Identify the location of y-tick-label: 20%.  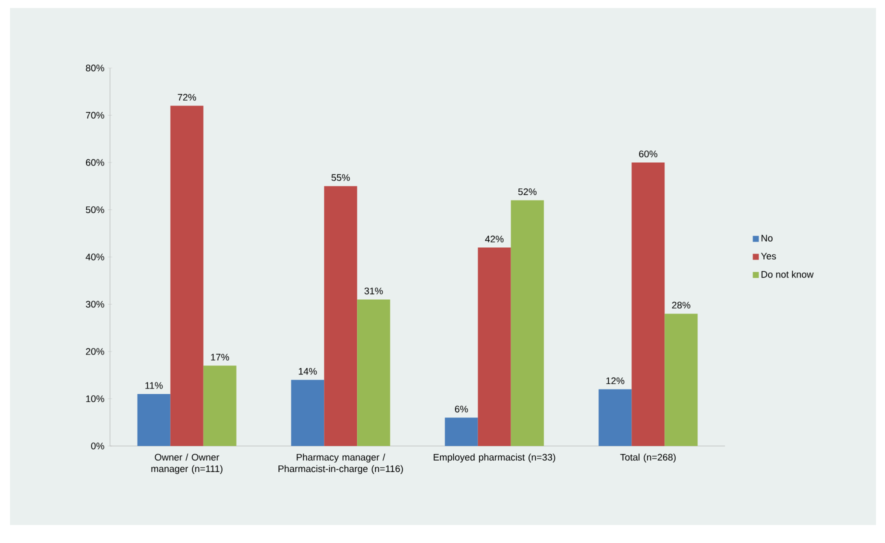
(95, 351).